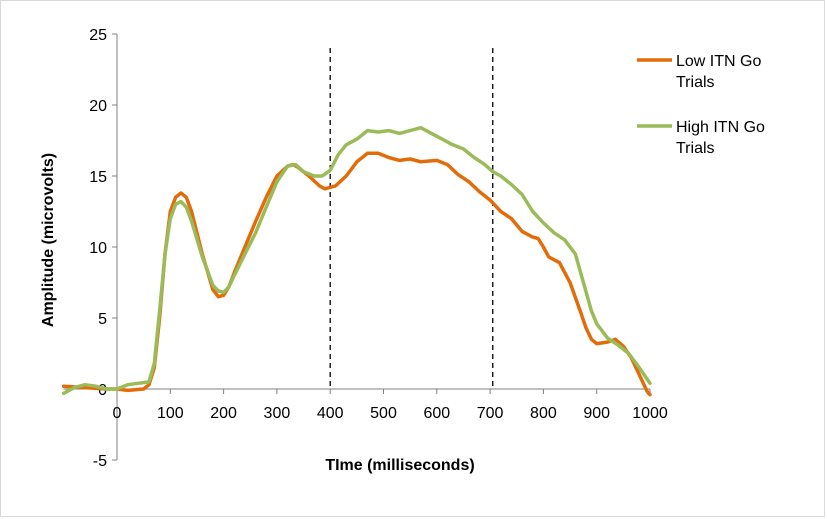  Describe the element at coordinates (48, 240) in the screenshot. I see `y-axis-title: Amplitude (microvolts)` at that location.